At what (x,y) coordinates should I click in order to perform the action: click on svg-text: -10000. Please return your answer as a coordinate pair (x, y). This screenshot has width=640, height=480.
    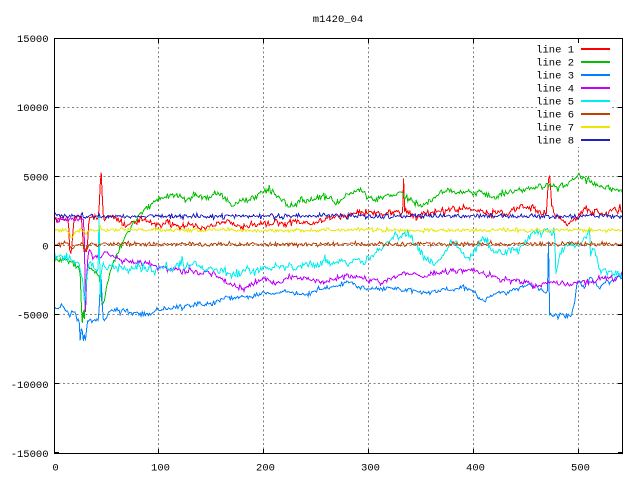
    Looking at the image, I should click on (30, 386).